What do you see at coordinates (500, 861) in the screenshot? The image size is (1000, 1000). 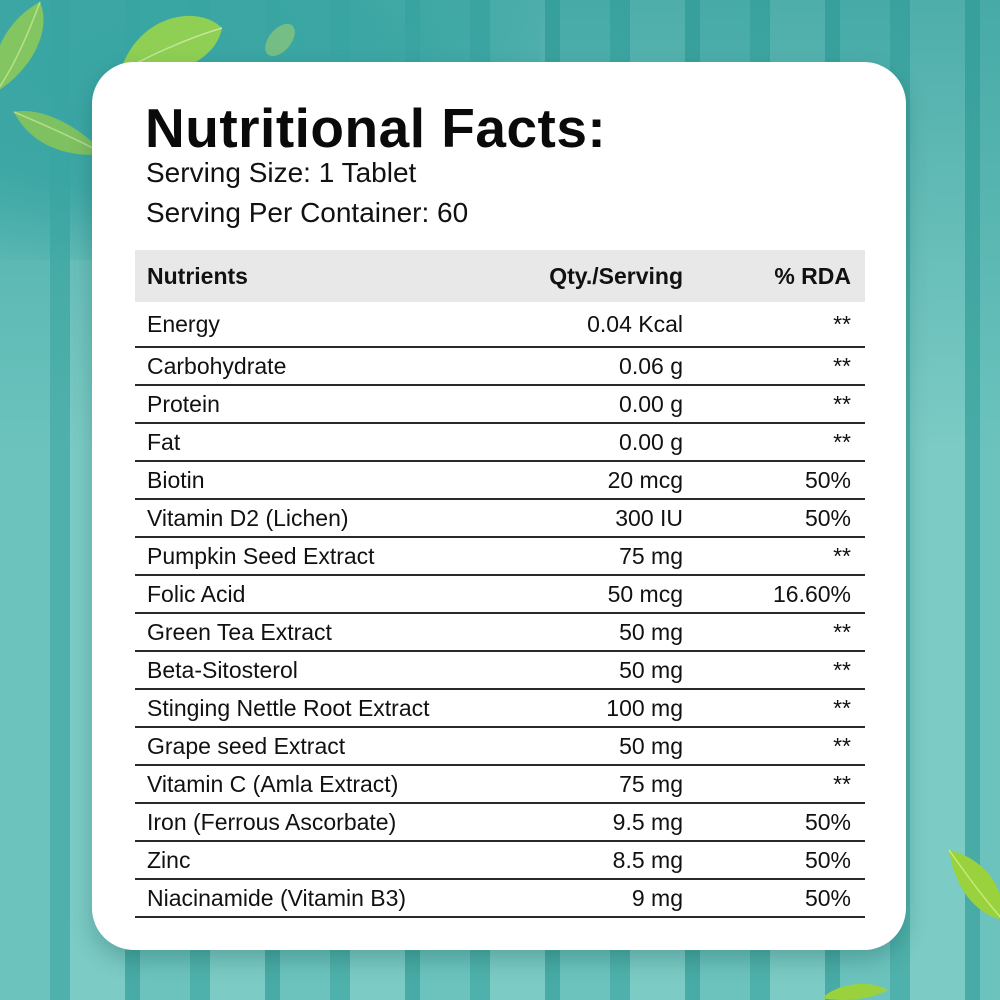 I see `table-row: Zinc 8.5 mg 50%` at bounding box center [500, 861].